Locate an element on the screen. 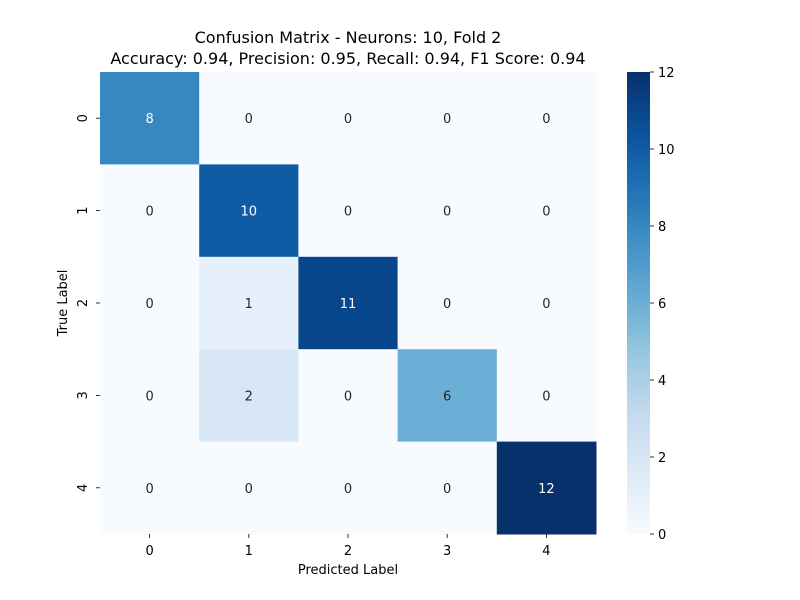 This screenshot has height=600, width=800. colorbar-tick-label: 12 is located at coordinates (666, 73).